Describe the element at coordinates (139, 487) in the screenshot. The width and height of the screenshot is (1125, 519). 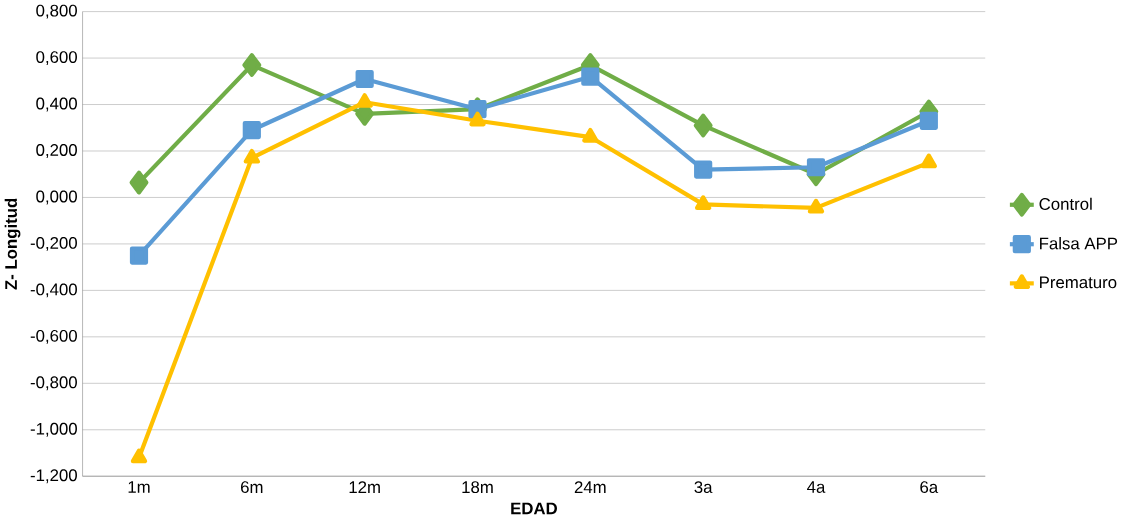
I see `x-tick-label: 1m` at that location.